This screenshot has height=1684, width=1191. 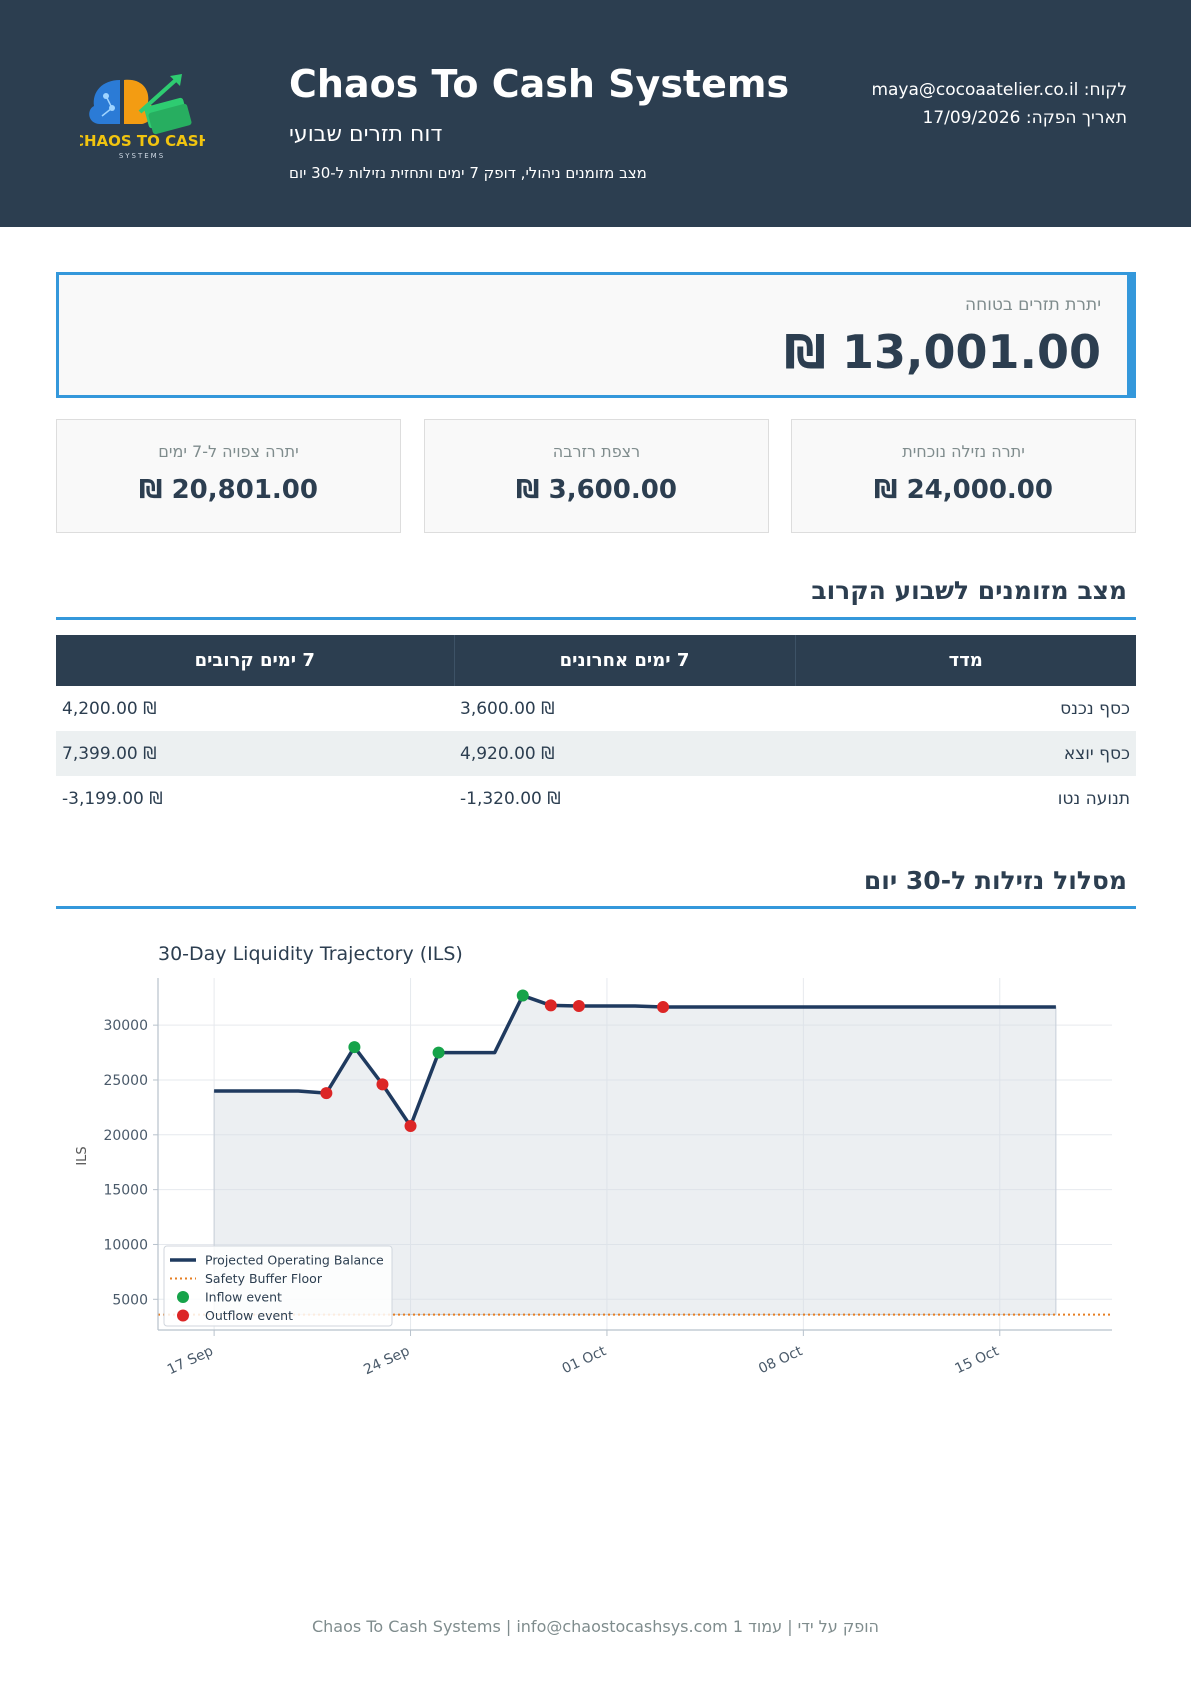 What do you see at coordinates (264, 1278) in the screenshot?
I see `legend-label: Safety Buffer Floor` at bounding box center [264, 1278].